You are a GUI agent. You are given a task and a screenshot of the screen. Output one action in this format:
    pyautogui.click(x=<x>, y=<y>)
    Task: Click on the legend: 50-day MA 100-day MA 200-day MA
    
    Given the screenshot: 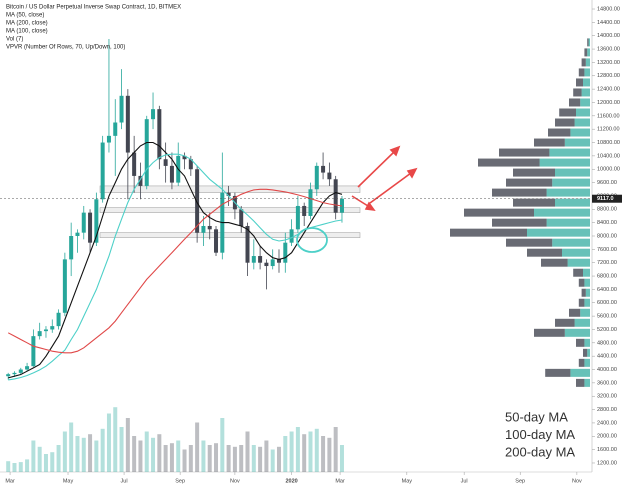 What is the action you would take?
    pyautogui.click(x=540, y=434)
    